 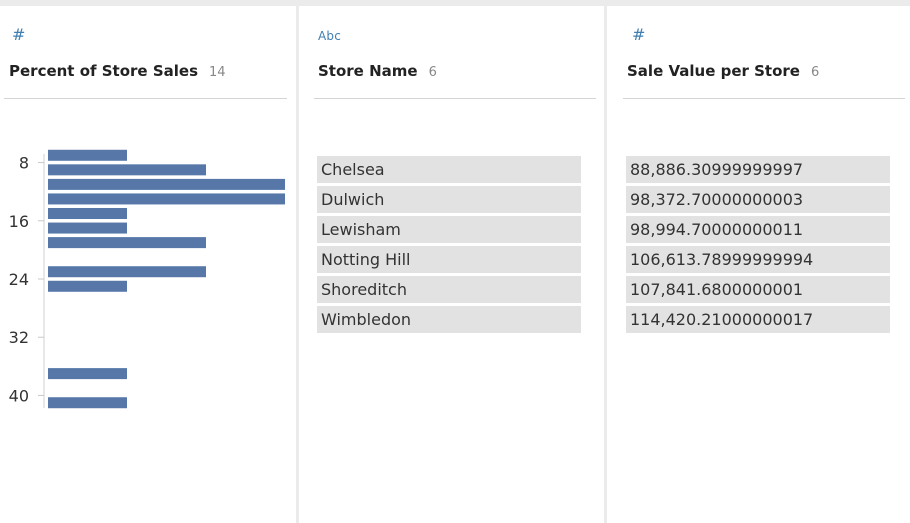 I want to click on field-header: Percent of Store Sales 14, so click(x=117, y=71).